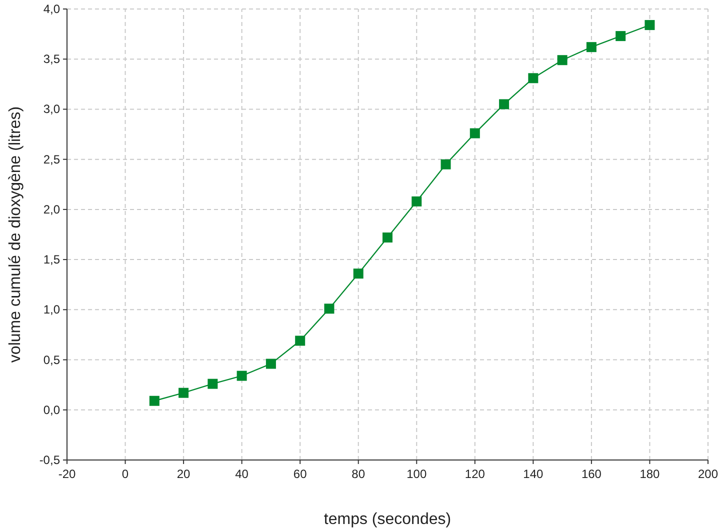 The image size is (723, 530). What do you see at coordinates (475, 474) in the screenshot?
I see `x-tick-label: 120` at bounding box center [475, 474].